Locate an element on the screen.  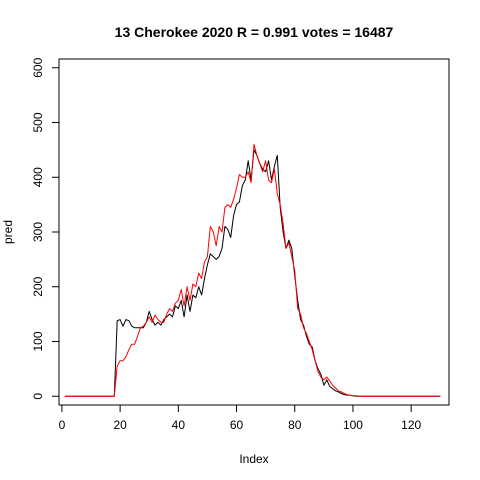
x-tick-label: 80 is located at coordinates (295, 425).